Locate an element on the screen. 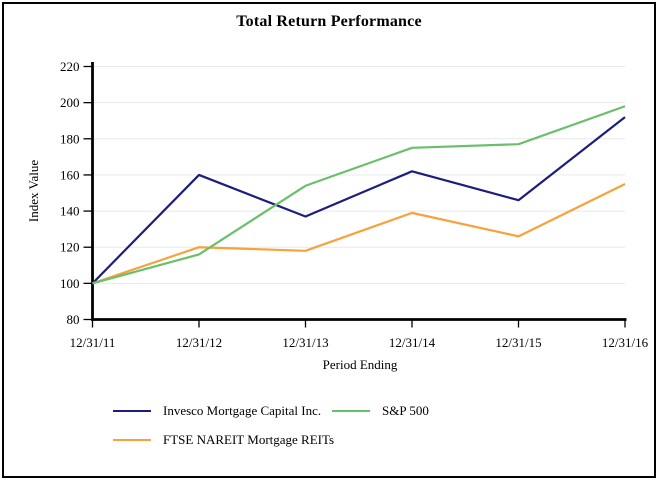  y-tick-label: 200 is located at coordinates (70, 102).